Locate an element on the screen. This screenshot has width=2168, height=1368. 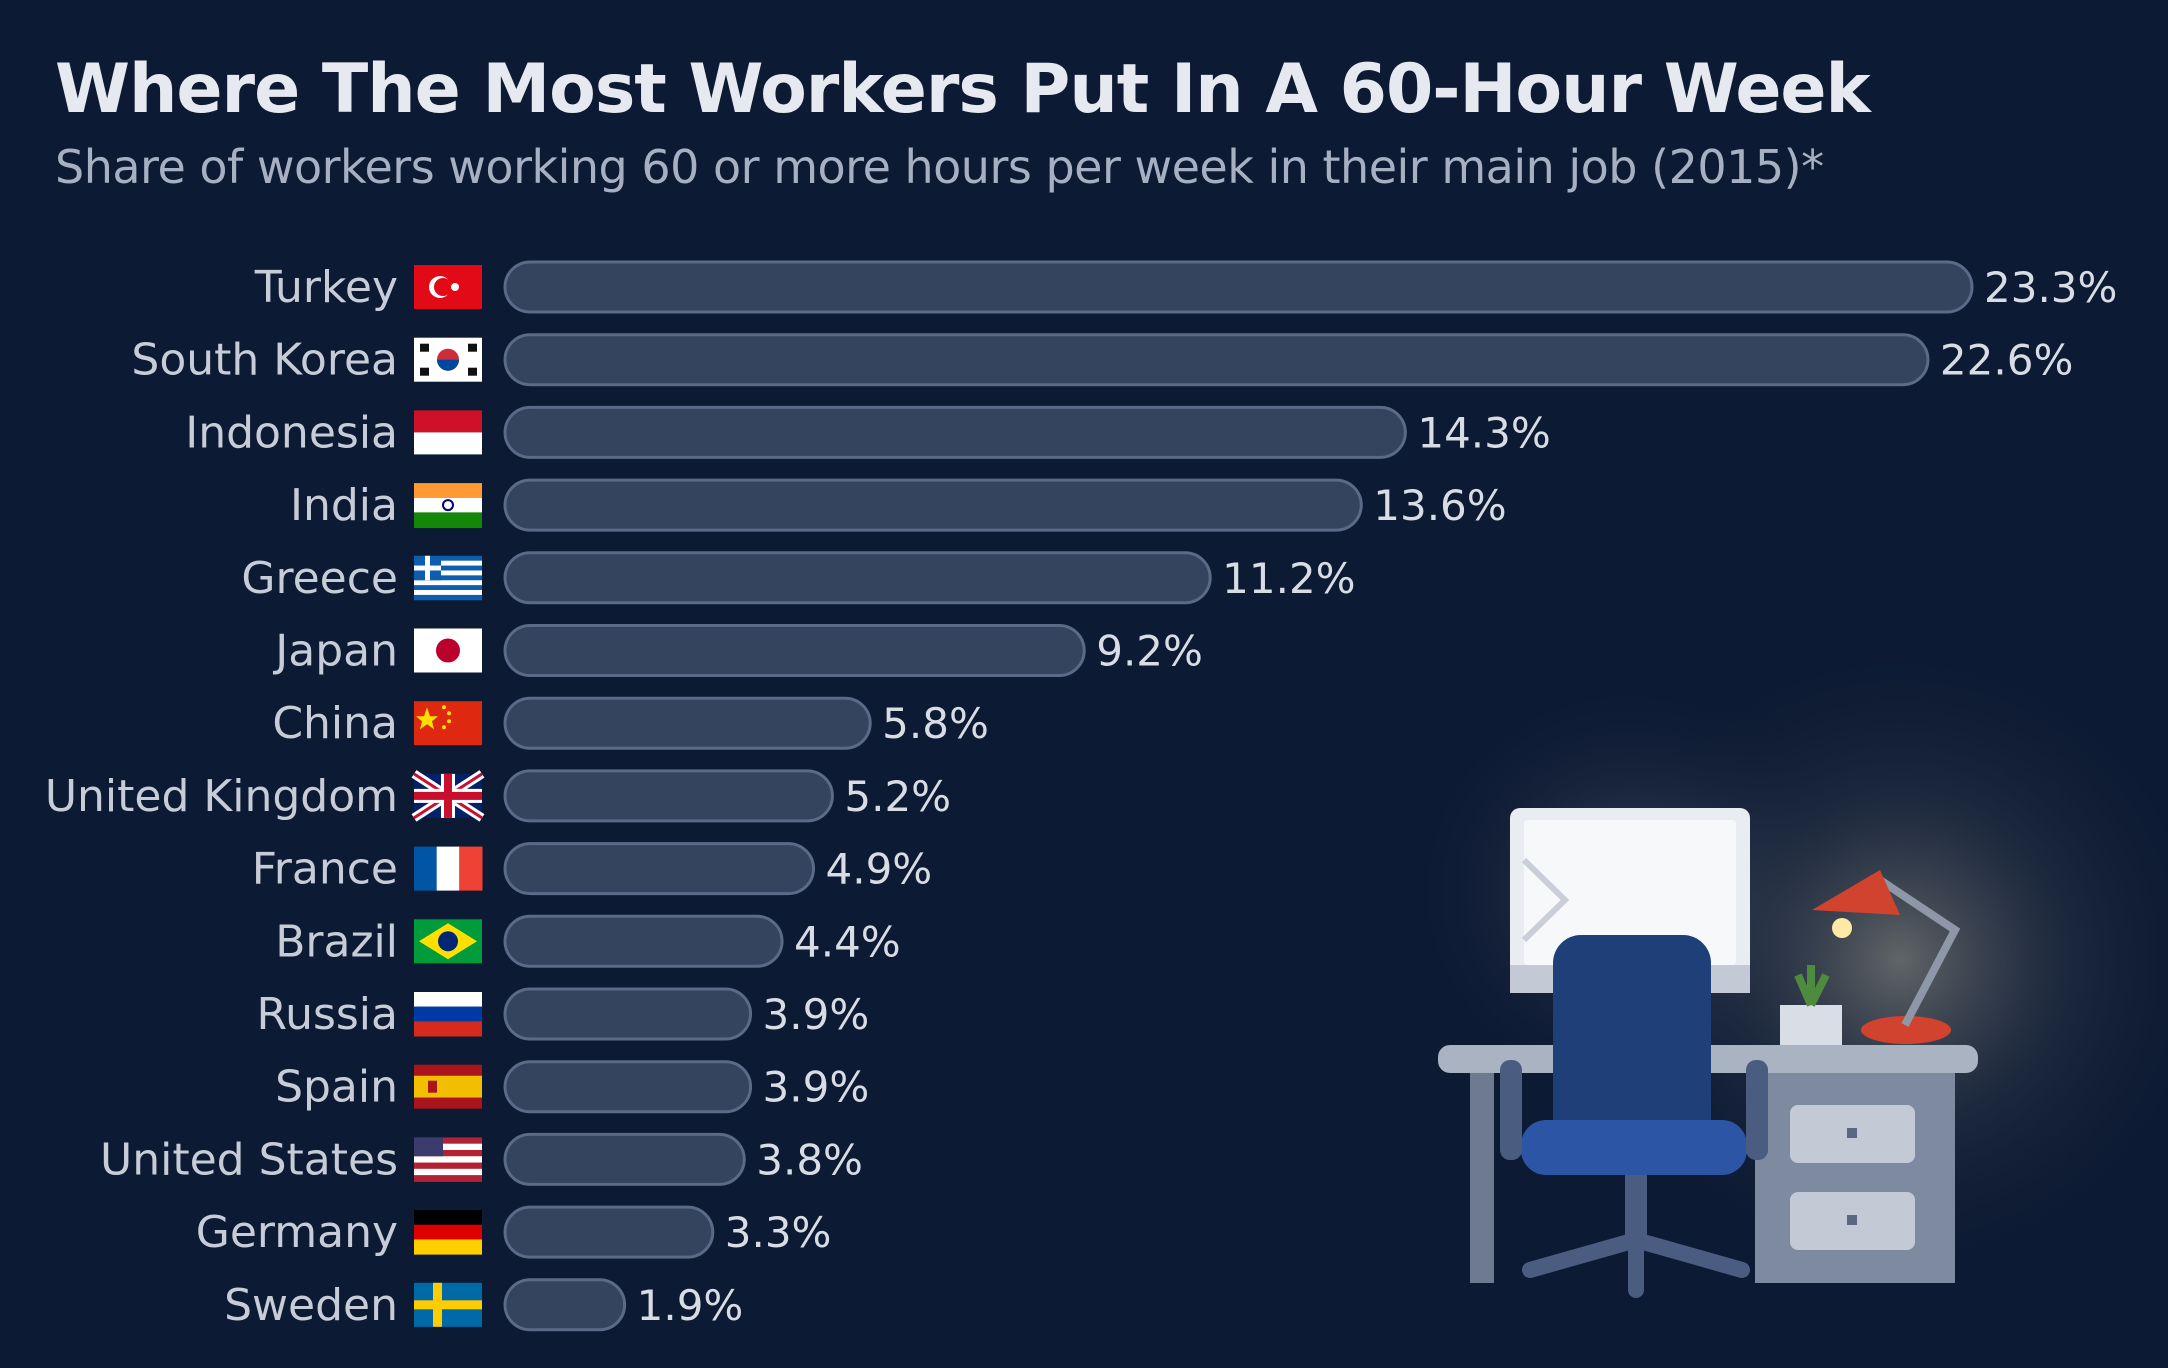
category-label: Greece is located at coordinates (319, 578).